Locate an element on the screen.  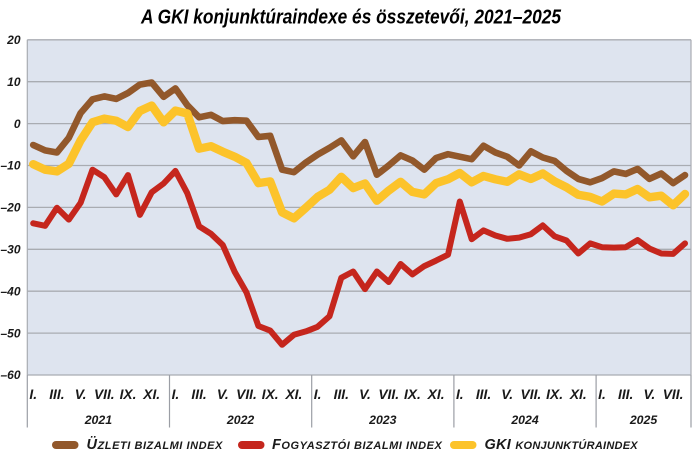
svg-text: 2025 is located at coordinates (643, 420).